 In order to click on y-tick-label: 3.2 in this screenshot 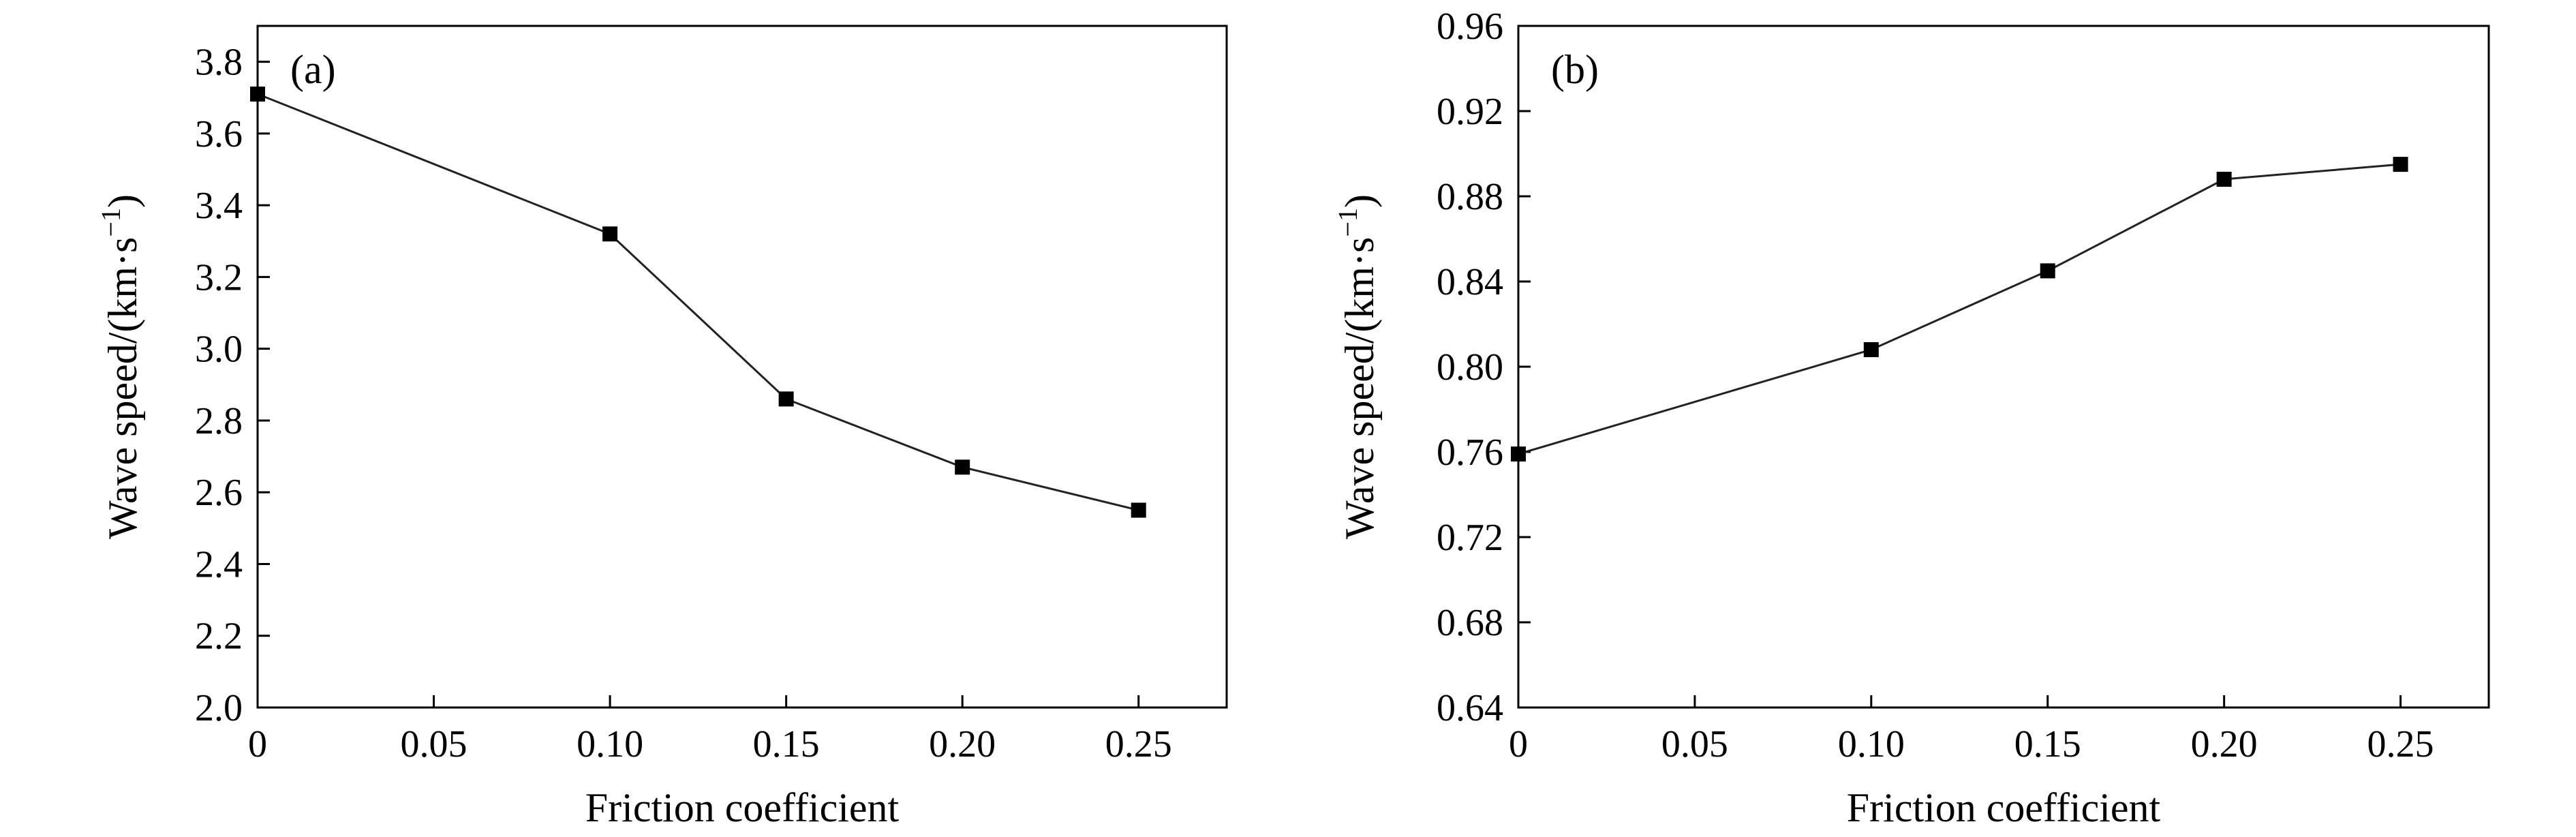, I will do `click(219, 277)`.